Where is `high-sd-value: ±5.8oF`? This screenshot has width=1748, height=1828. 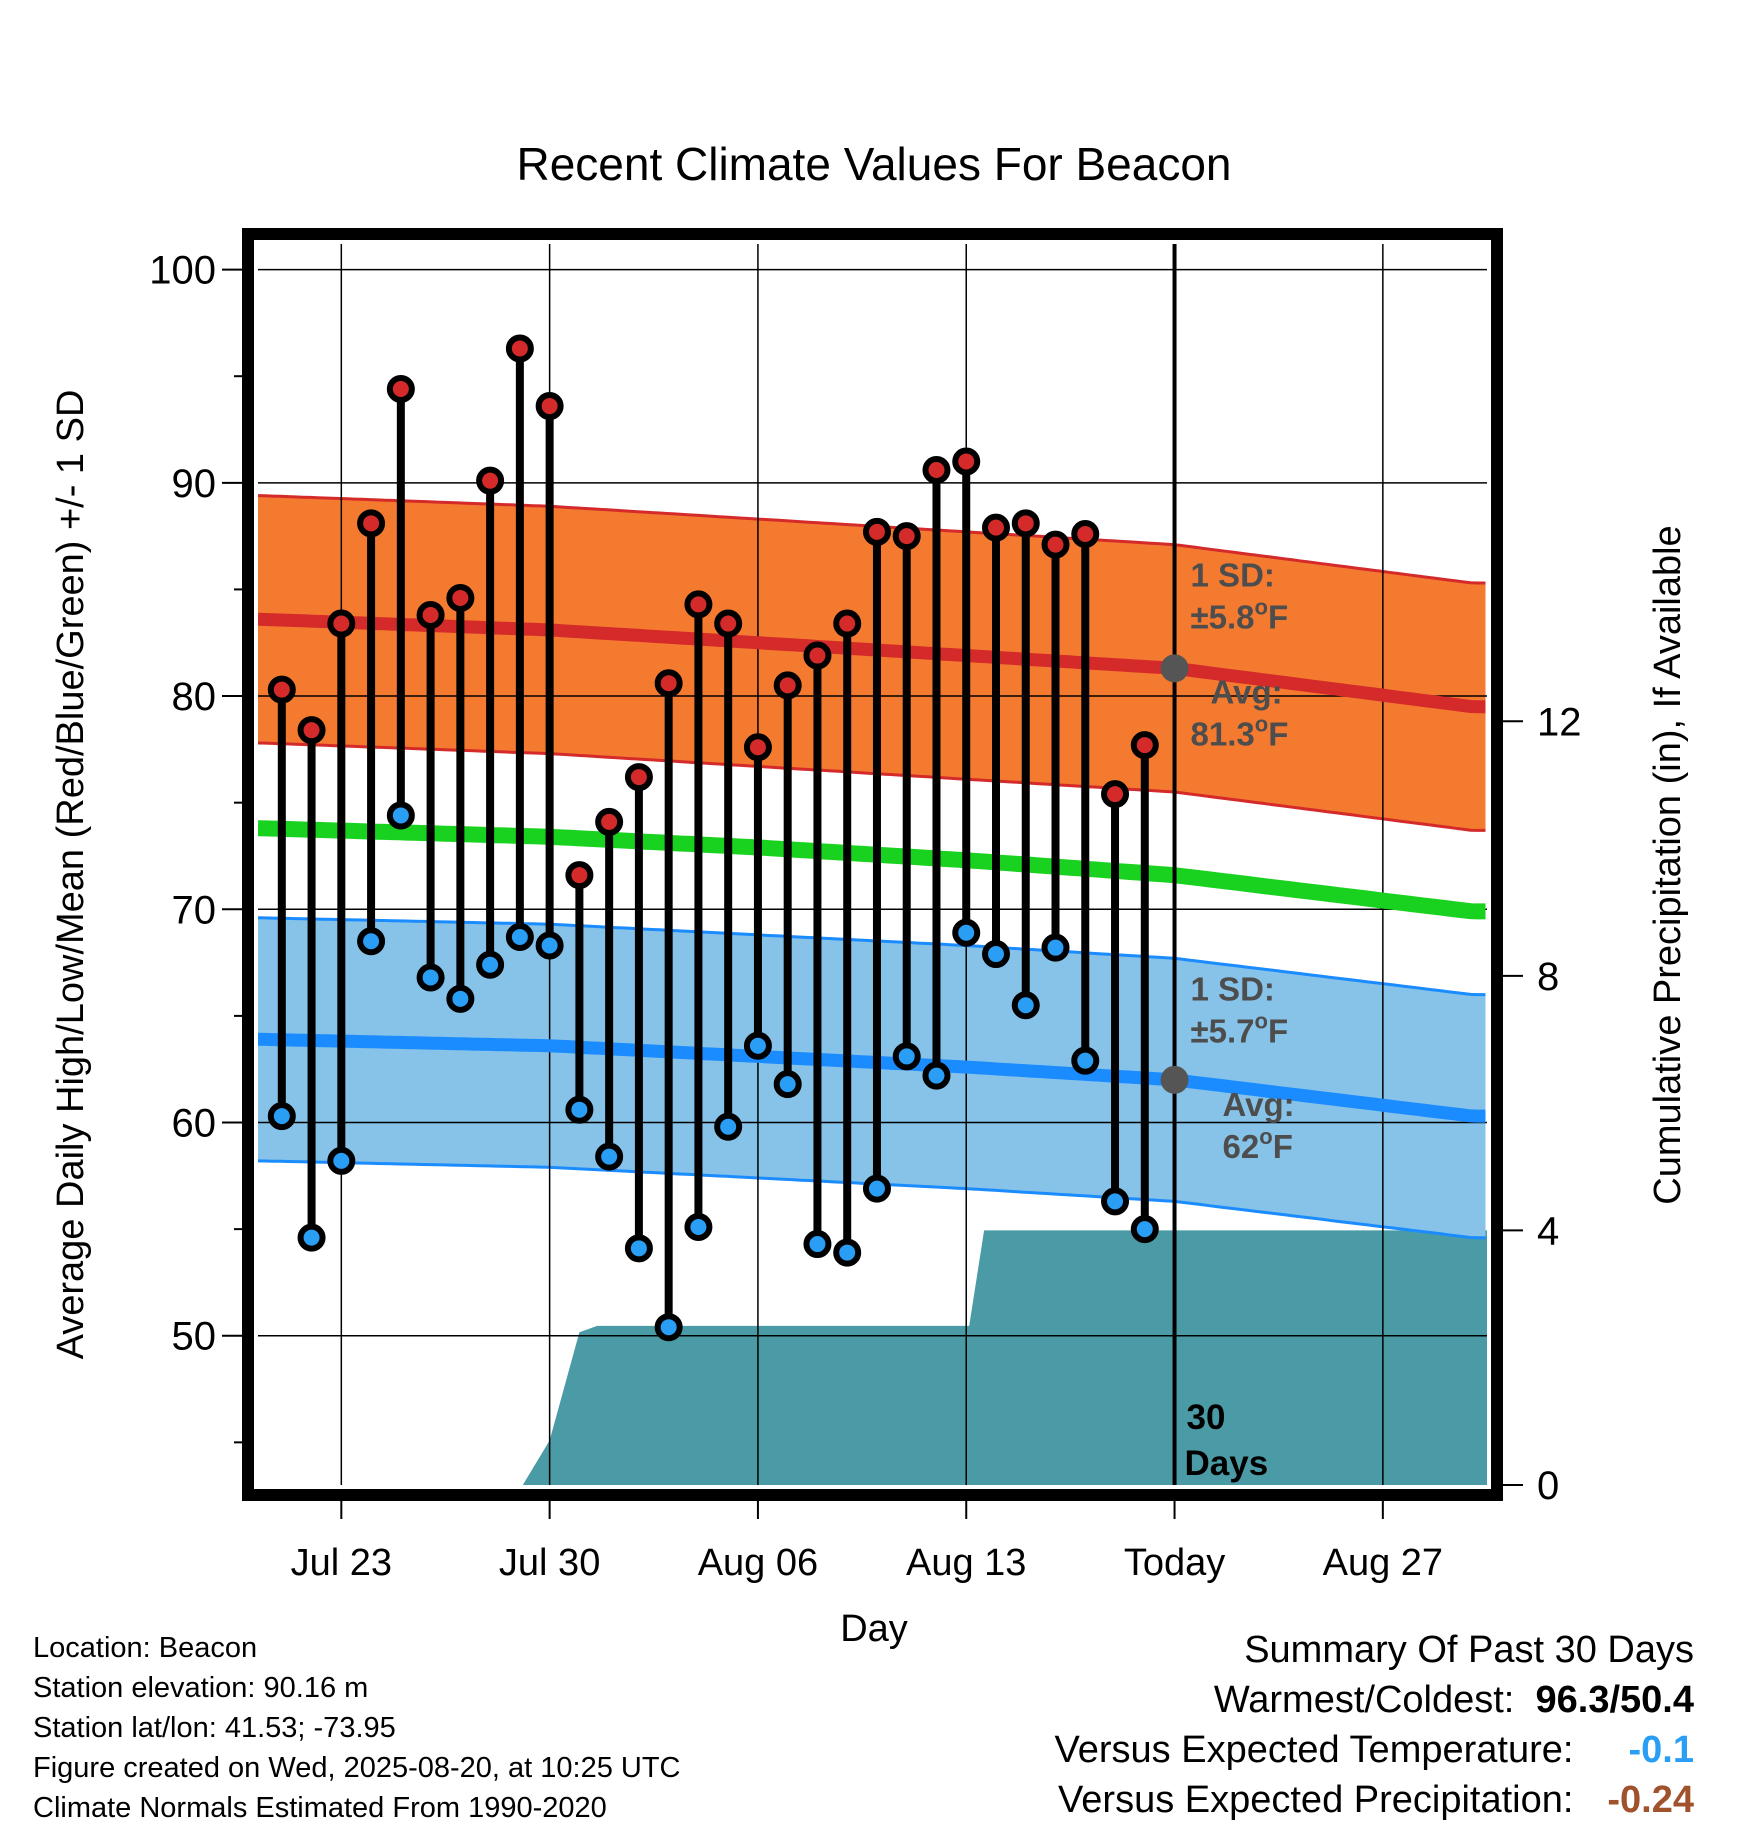
high-sd-value: ±5.8oF is located at coordinates (1240, 615).